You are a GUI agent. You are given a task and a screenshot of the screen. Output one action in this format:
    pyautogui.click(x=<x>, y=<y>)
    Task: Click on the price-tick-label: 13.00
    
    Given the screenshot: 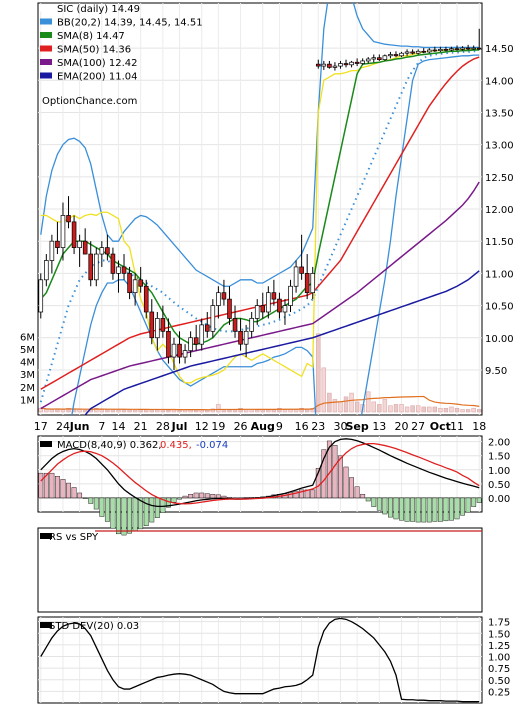 What is the action you would take?
    pyautogui.click(x=499, y=146)
    